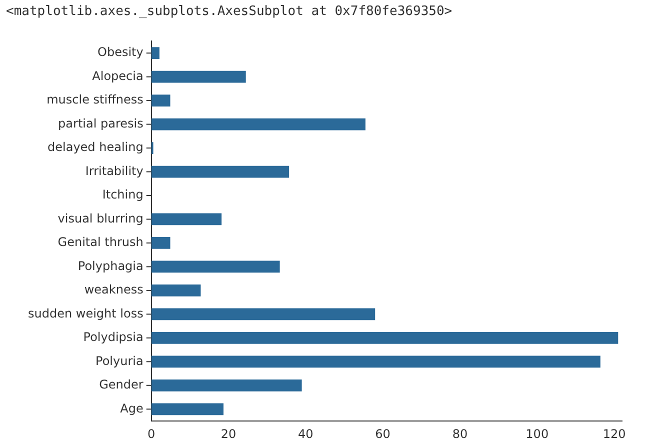 Image resolution: width=646 pixels, height=448 pixels. Describe the element at coordinates (229, 11) in the screenshot. I see `text: <matplotlib.axes._subplots.AxesSubplot at 0x7f80fe369350>` at that location.